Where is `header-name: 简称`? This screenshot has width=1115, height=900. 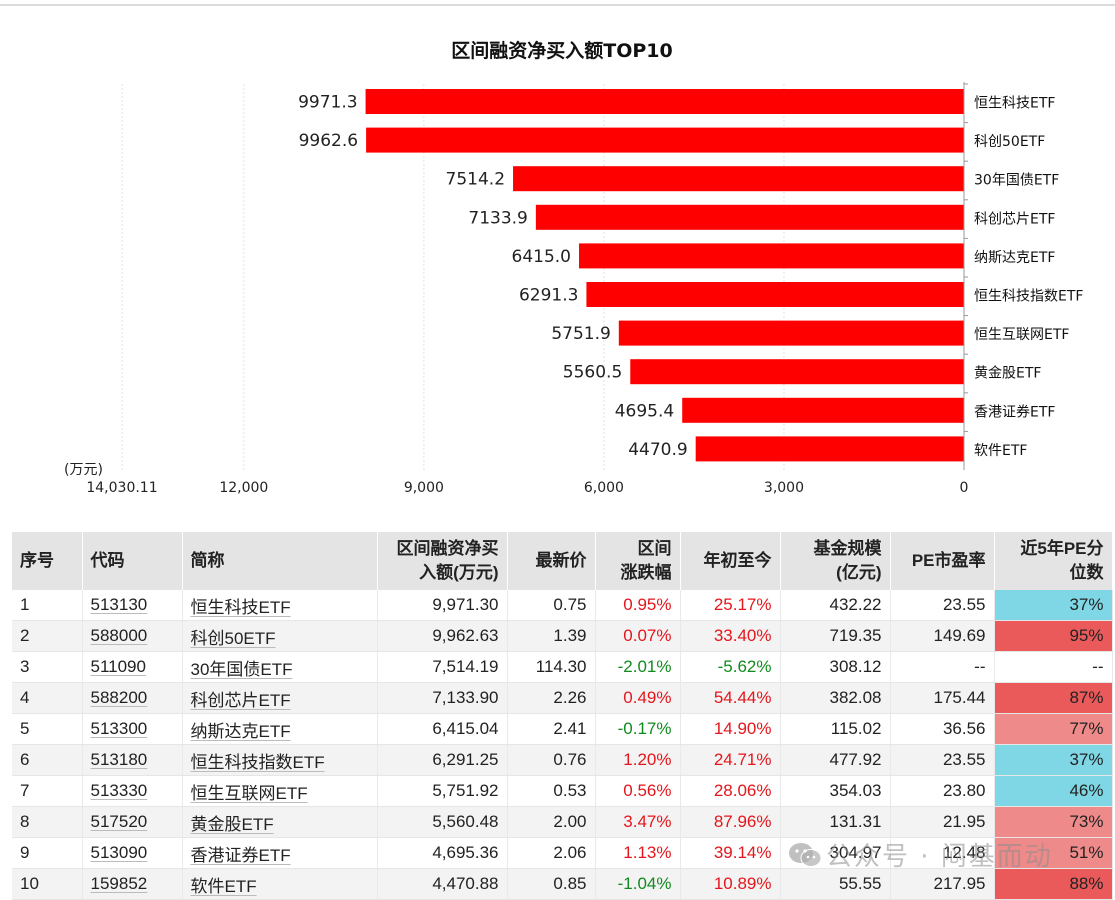 header-name: 简称 is located at coordinates (280, 561).